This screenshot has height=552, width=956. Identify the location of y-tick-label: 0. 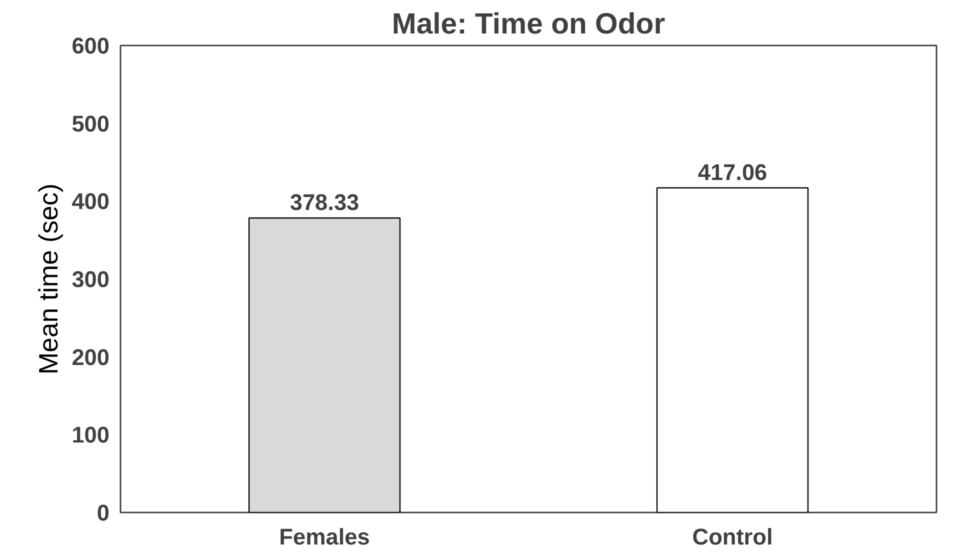
(103, 513).